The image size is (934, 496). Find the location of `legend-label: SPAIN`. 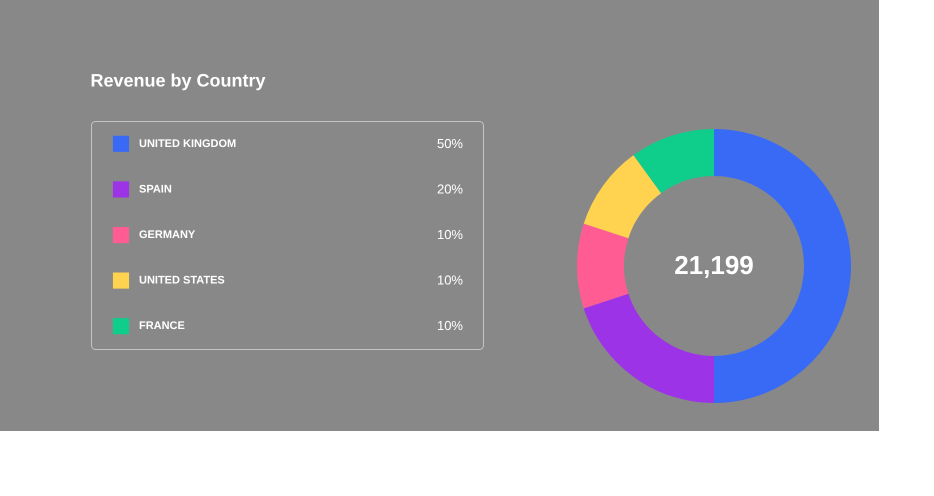

legend-label: SPAIN is located at coordinates (155, 189).